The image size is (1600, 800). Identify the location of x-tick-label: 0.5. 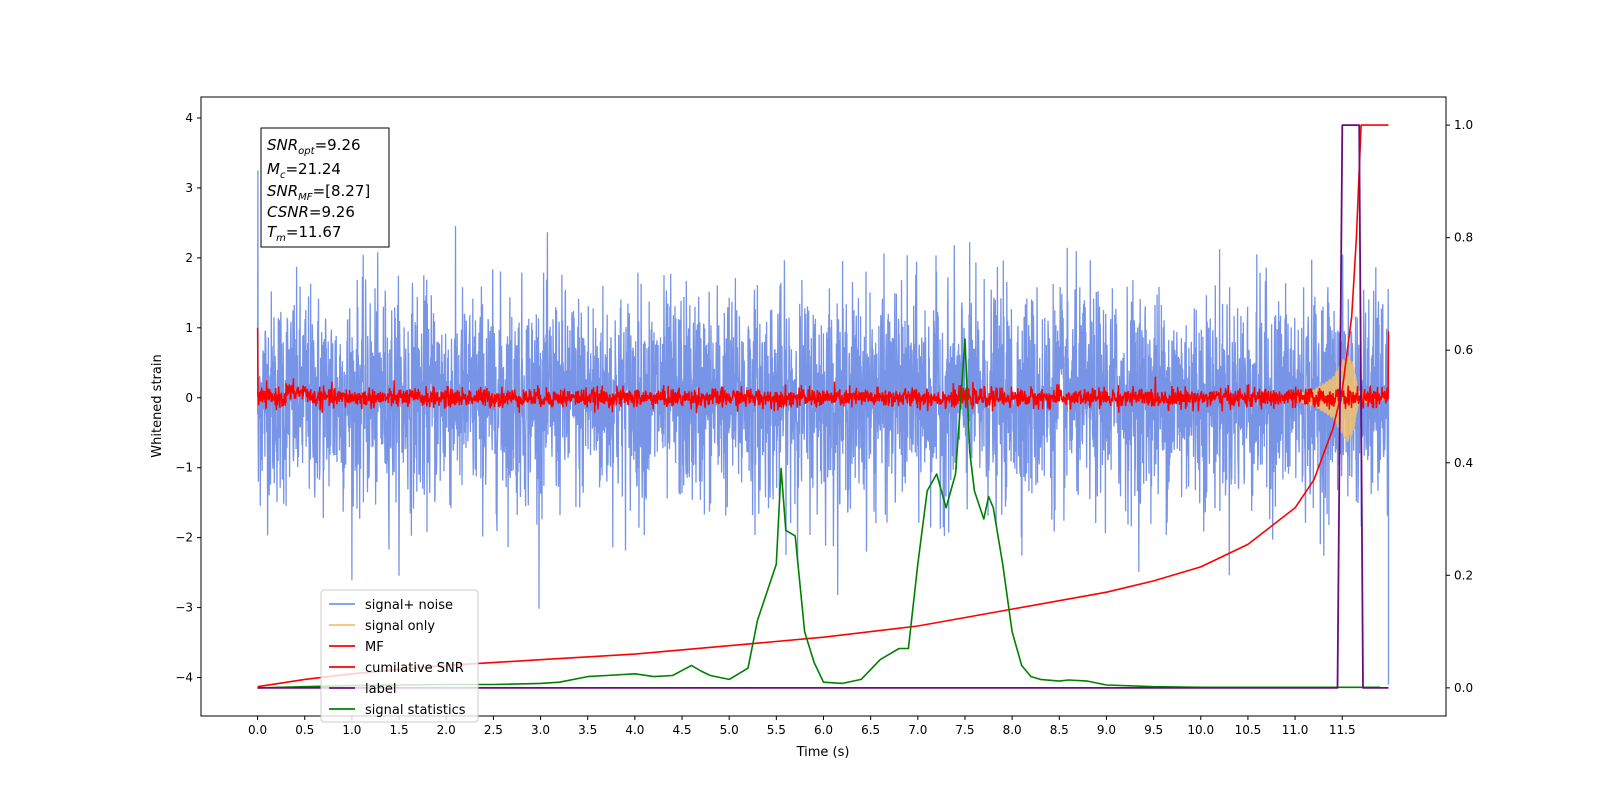
(304, 730).